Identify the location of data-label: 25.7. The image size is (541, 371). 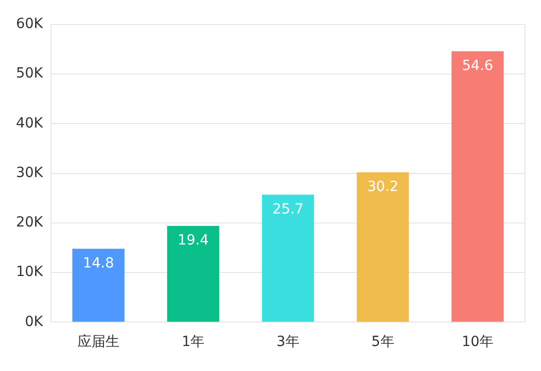
(288, 209).